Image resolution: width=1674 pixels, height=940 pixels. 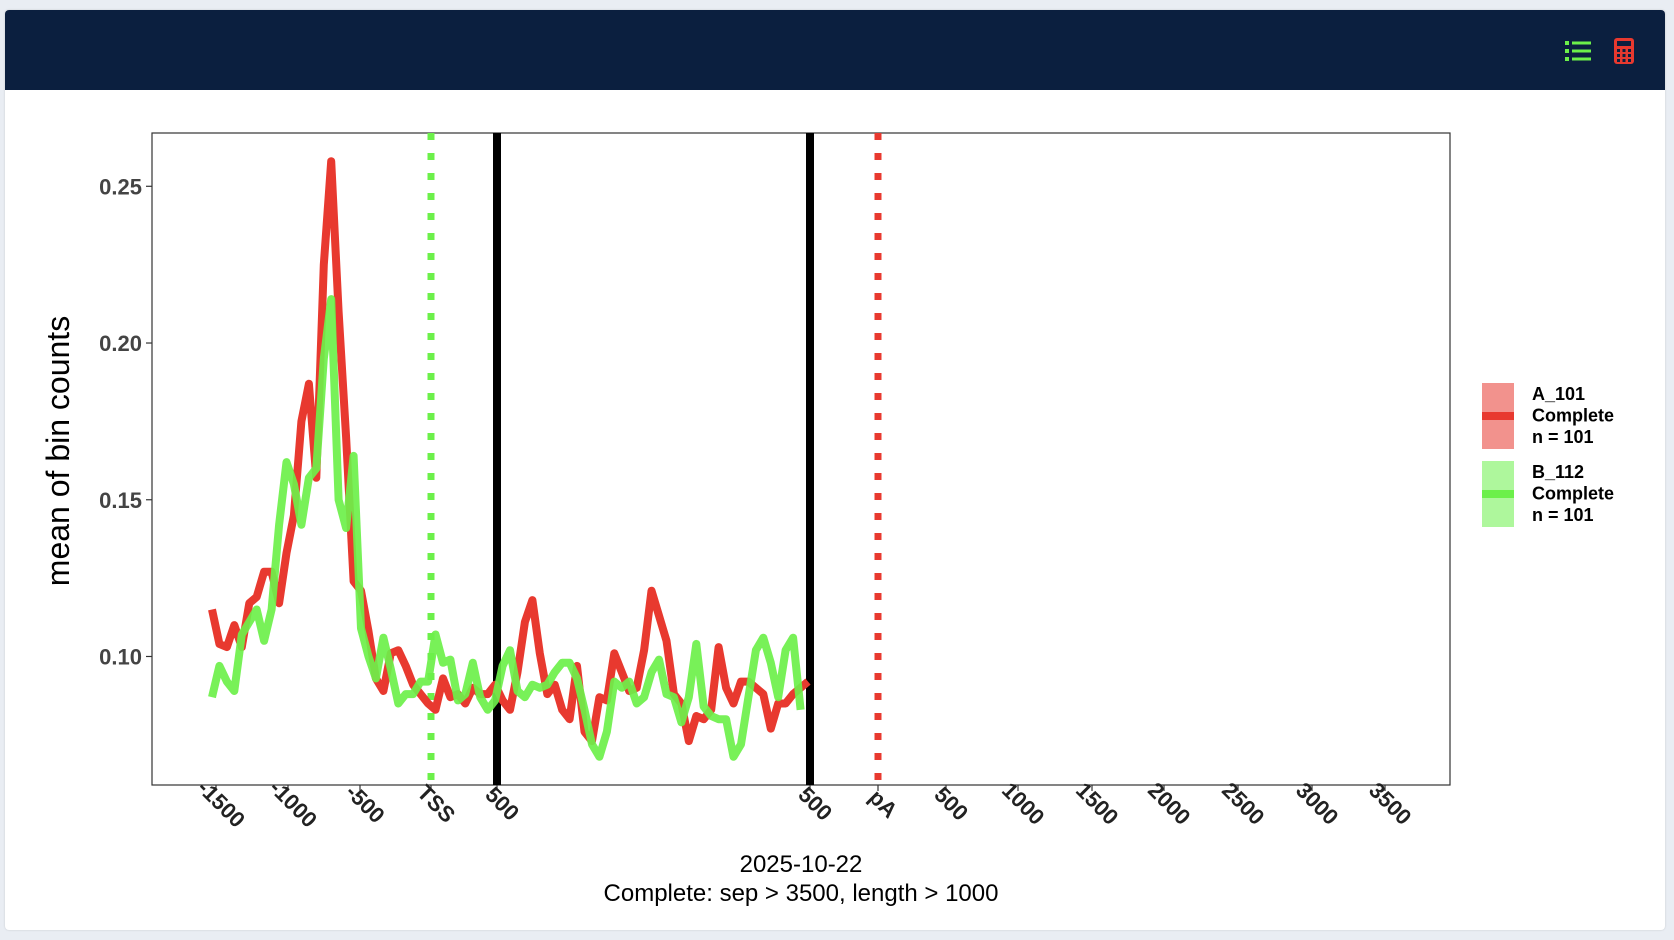 I want to click on x-tick-label: -500, so click(x=365, y=803).